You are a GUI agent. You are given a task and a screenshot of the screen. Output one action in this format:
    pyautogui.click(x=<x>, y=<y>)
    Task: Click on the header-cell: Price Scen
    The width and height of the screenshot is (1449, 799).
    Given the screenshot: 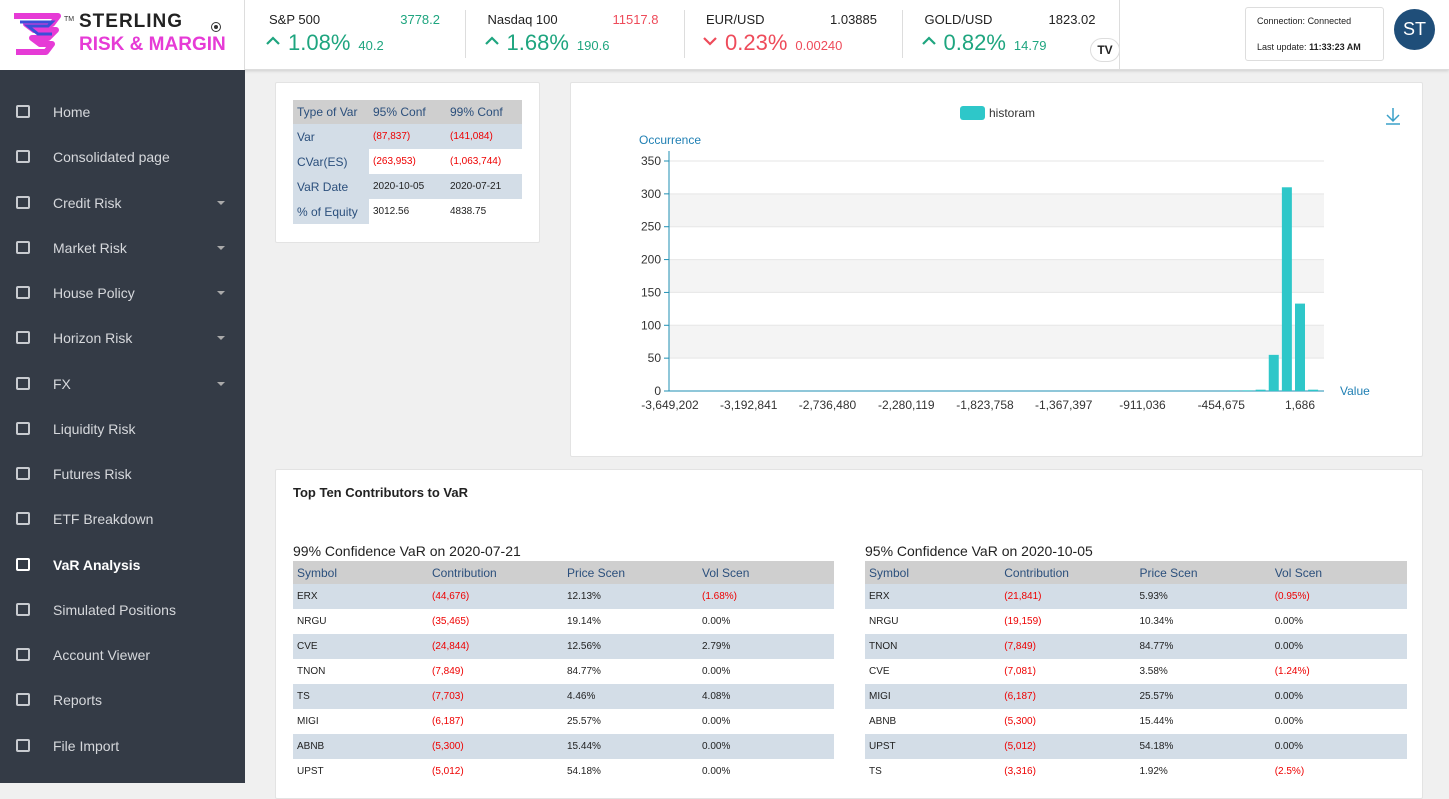 What is the action you would take?
    pyautogui.click(x=1168, y=572)
    